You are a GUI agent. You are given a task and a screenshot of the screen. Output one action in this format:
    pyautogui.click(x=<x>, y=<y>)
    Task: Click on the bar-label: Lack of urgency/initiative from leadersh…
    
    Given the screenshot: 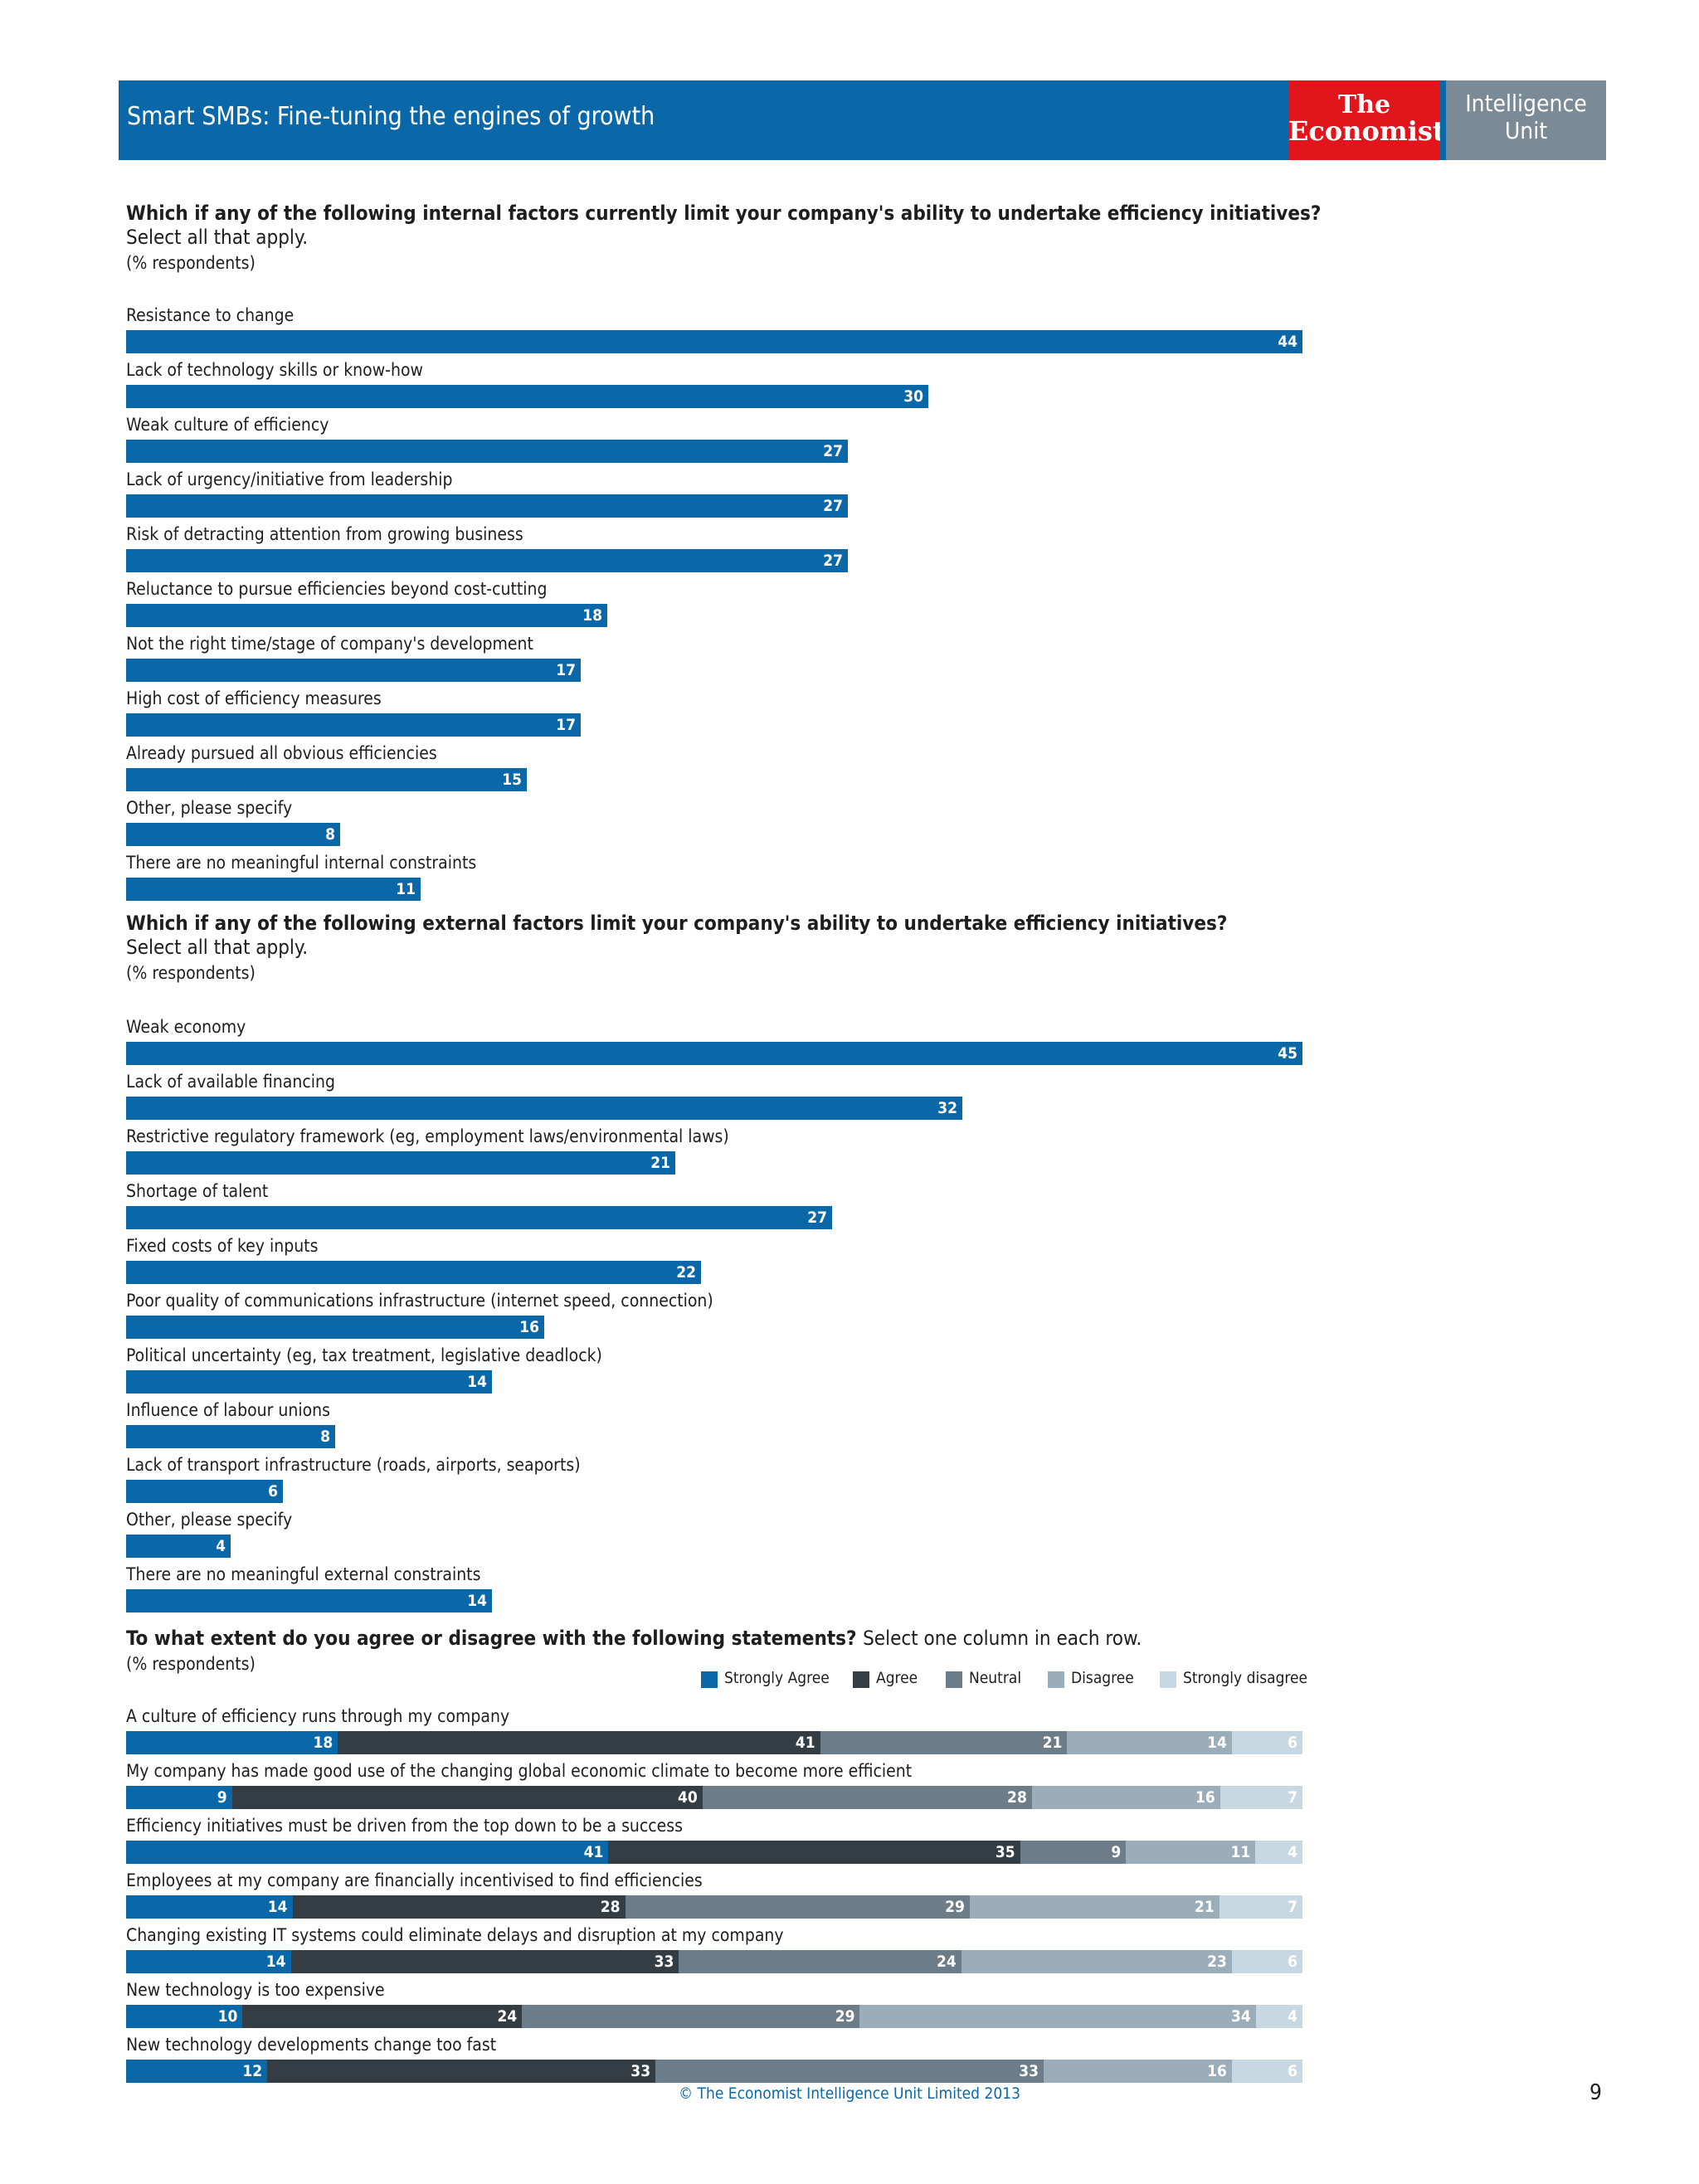 What is the action you would take?
    pyautogui.click(x=289, y=479)
    